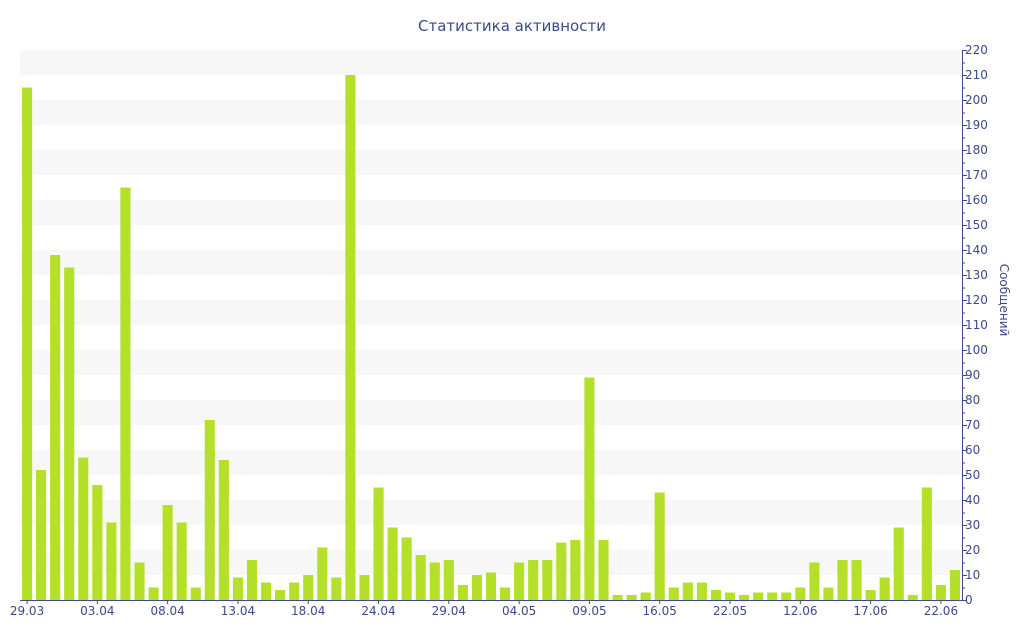 The image size is (1024, 640). I want to click on y-tick-label: 60, so click(972, 450).